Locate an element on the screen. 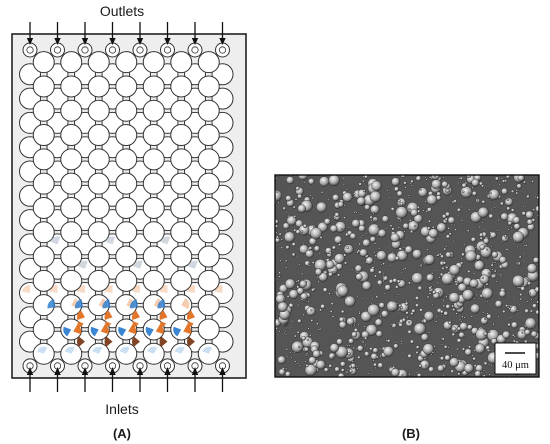 Image resolution: width=550 pixels, height=444 pixels. scale-bar-label: 40 μm is located at coordinates (515, 365).